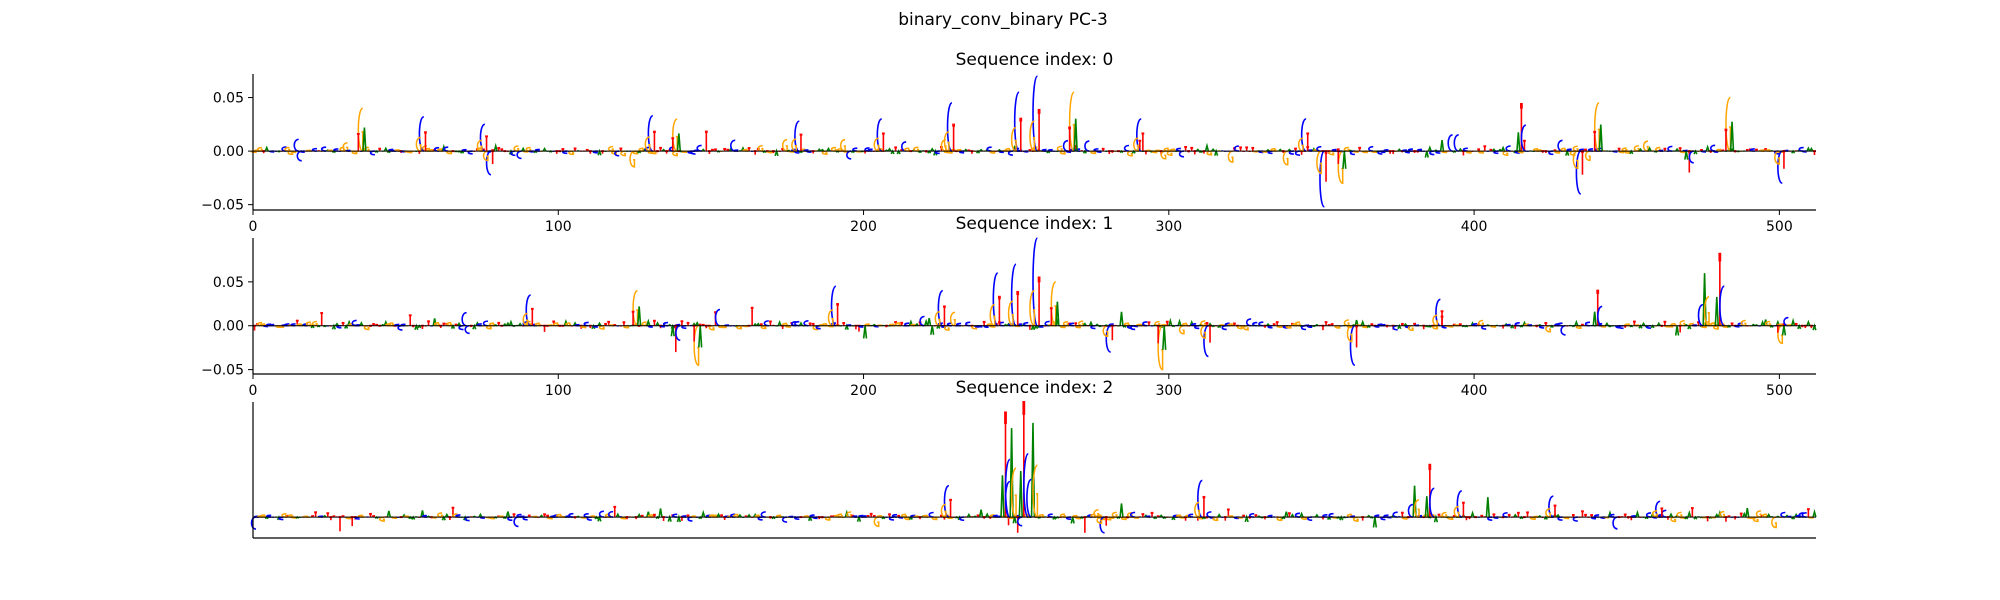  What do you see at coordinates (253, 391) in the screenshot?
I see `x-tick-label-1-0: 0` at bounding box center [253, 391].